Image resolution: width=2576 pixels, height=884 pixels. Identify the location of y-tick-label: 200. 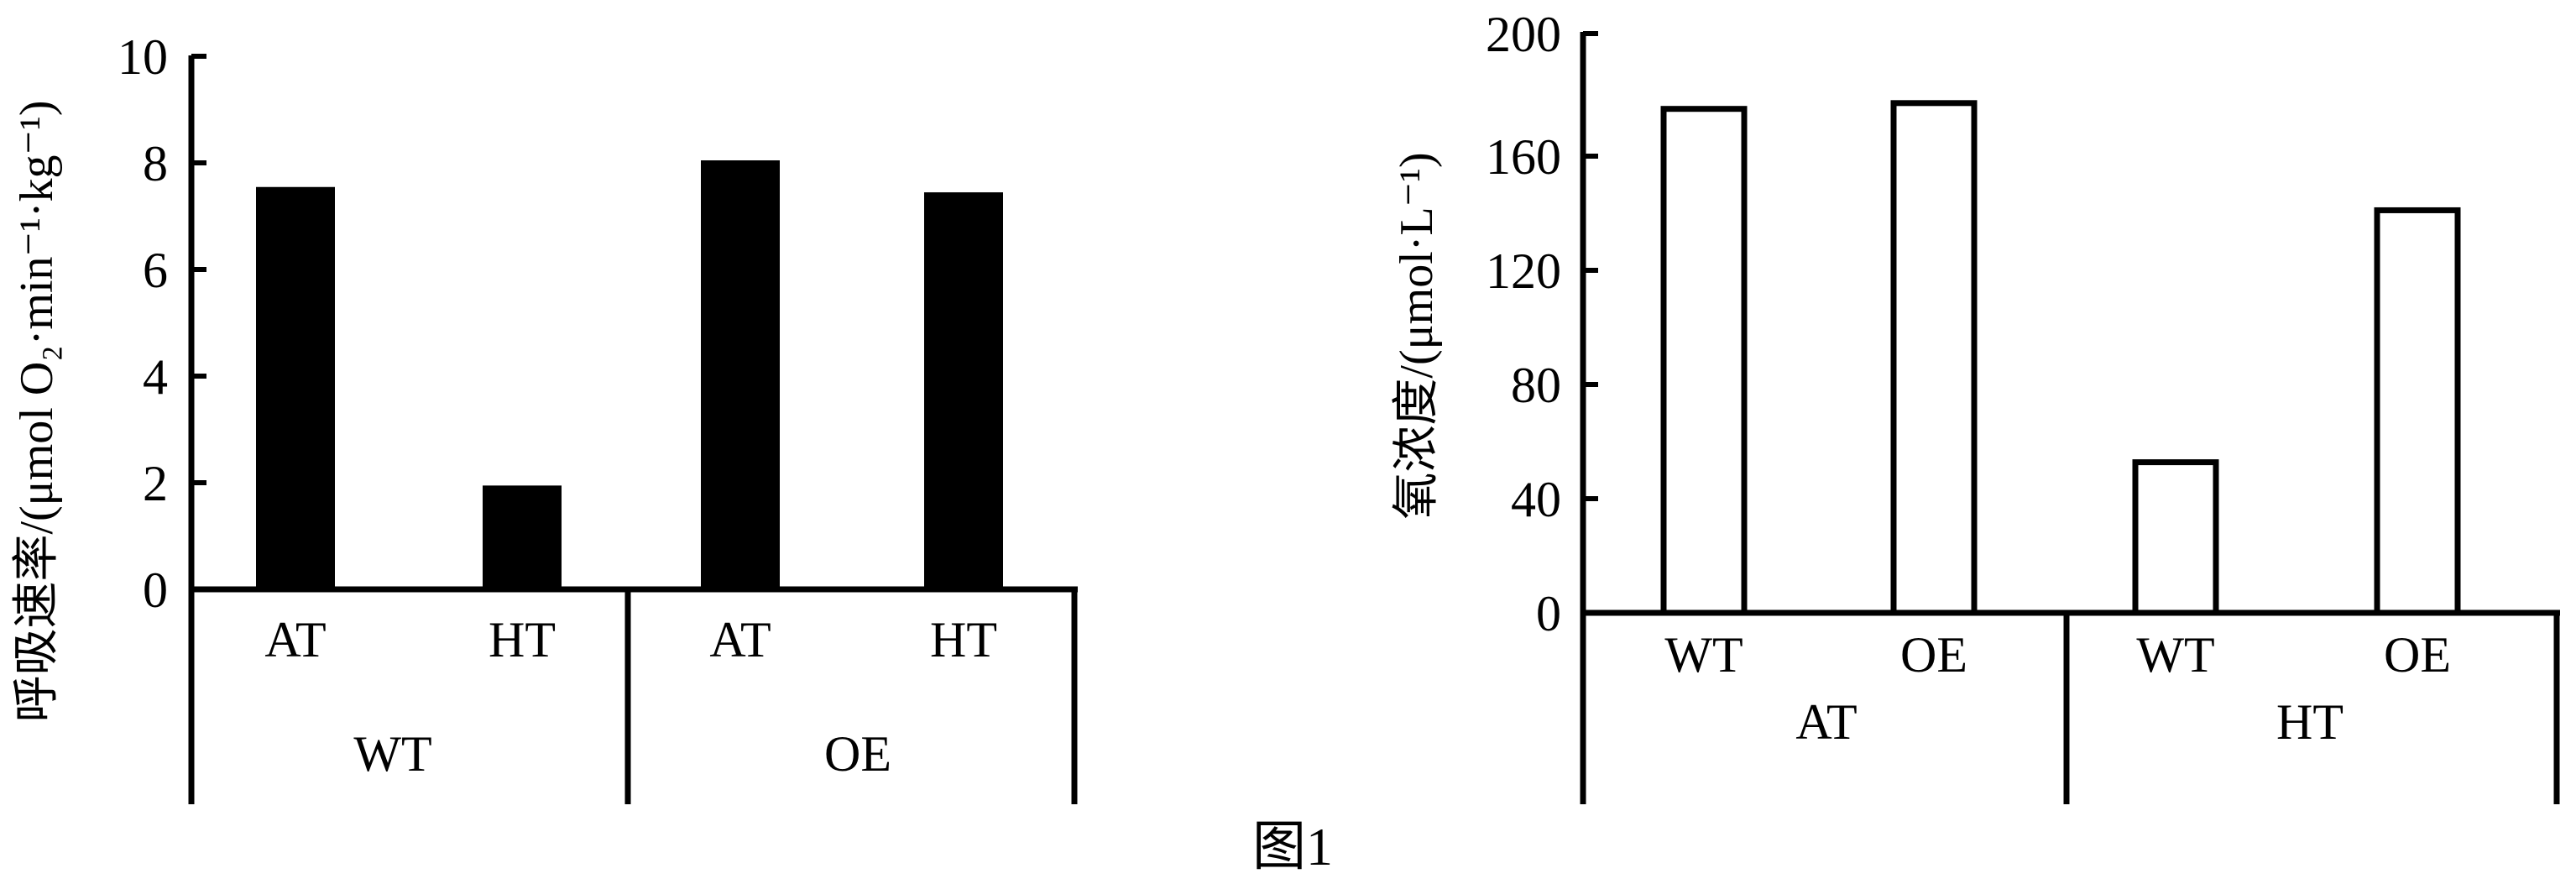
(1523, 34).